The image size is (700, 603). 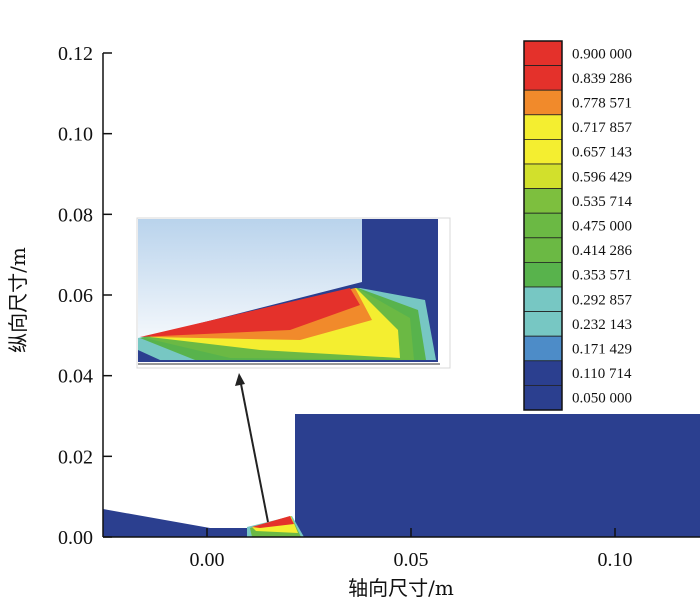 What do you see at coordinates (602, 350) in the screenshot?
I see `legend-label: 0.171 429` at bounding box center [602, 350].